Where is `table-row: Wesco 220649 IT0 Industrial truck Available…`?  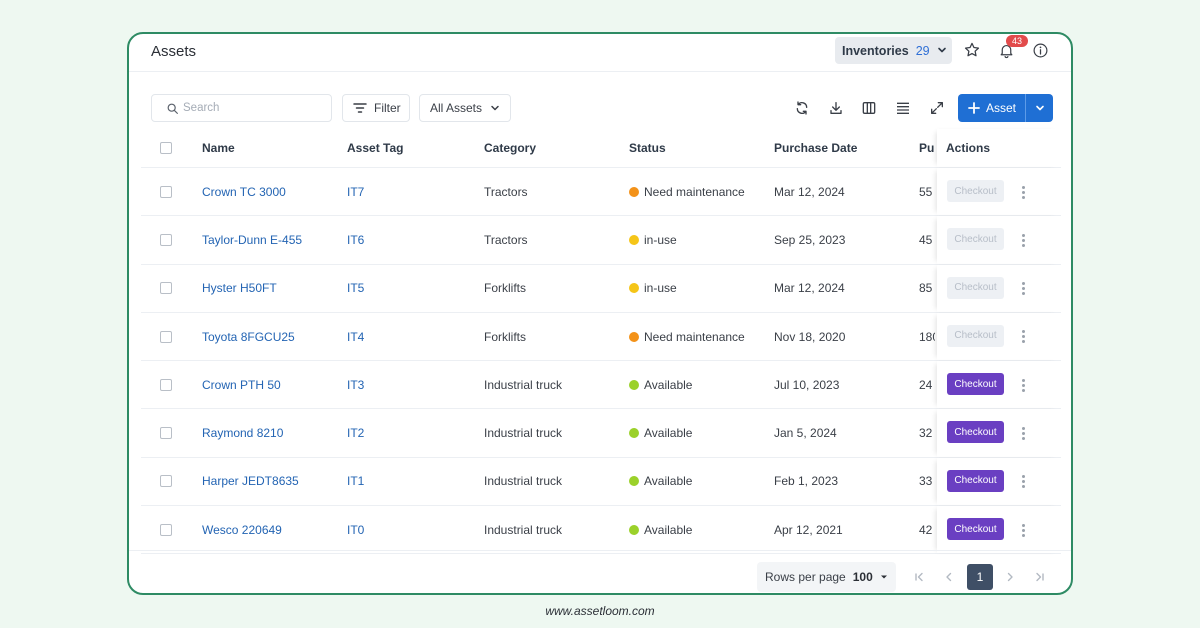
table-row: Wesco 220649 IT0 Industrial truck Available… is located at coordinates (601, 530).